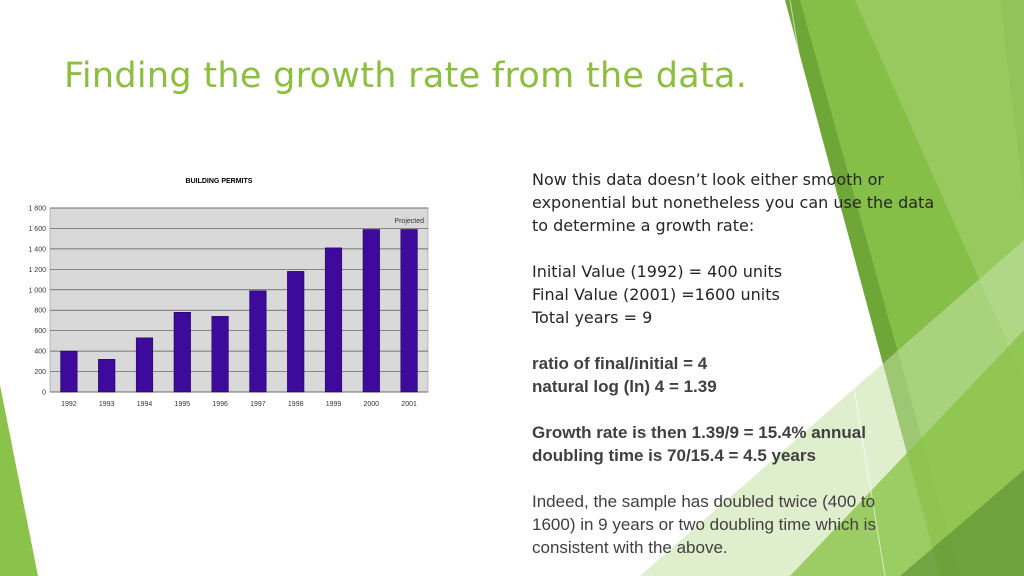 Image resolution: width=1024 pixels, height=576 pixels. Describe the element at coordinates (220, 404) in the screenshot. I see `x-tick-label: 1996` at that location.